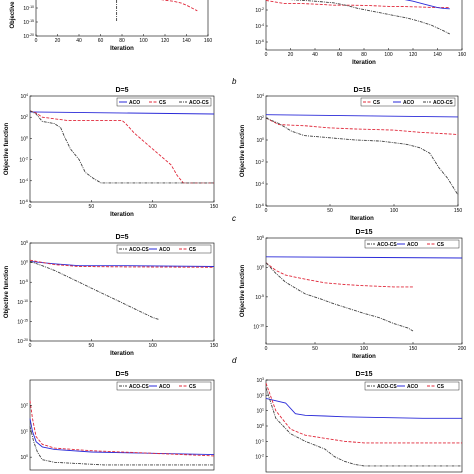 The height and width of the screenshot is (474, 474). I want to click on chart-d-right: 10³ 10² 10¹ 10⁰ 10⁻¹ 10⁻² D=15 ACO-CS ACO CS, so click(359, 422).